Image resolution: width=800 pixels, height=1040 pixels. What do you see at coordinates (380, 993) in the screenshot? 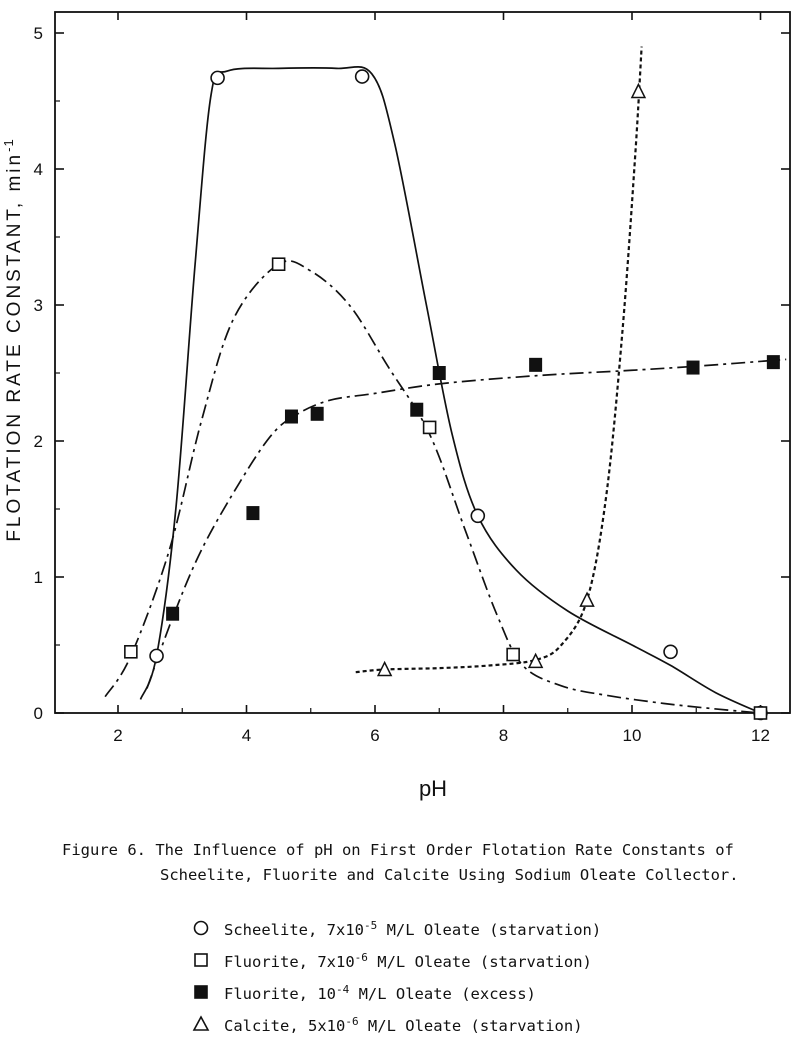
I see `legend-label: Fluorite, 10-4 M/L Oleate (excess)` at bounding box center [380, 993].